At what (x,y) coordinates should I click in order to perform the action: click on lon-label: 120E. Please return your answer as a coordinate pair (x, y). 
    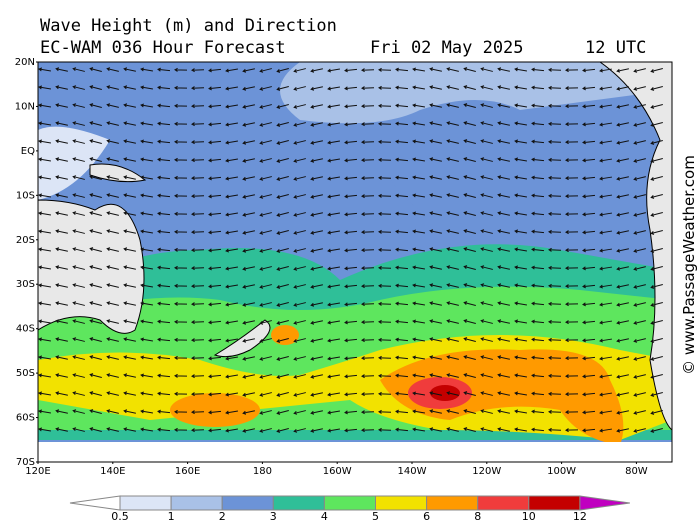
    Looking at the image, I should click on (37, 471).